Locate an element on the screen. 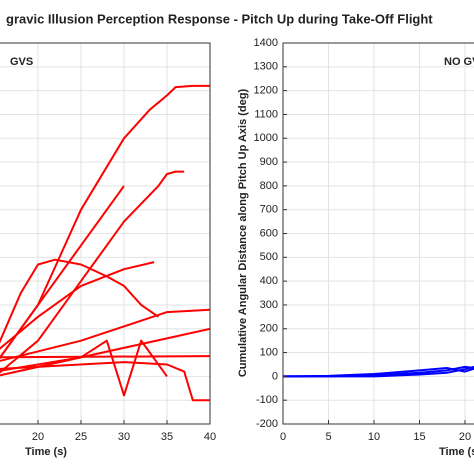 Image resolution: width=474 pixels, height=474 pixels. y-tick-label: 1400 is located at coordinates (266, 43).